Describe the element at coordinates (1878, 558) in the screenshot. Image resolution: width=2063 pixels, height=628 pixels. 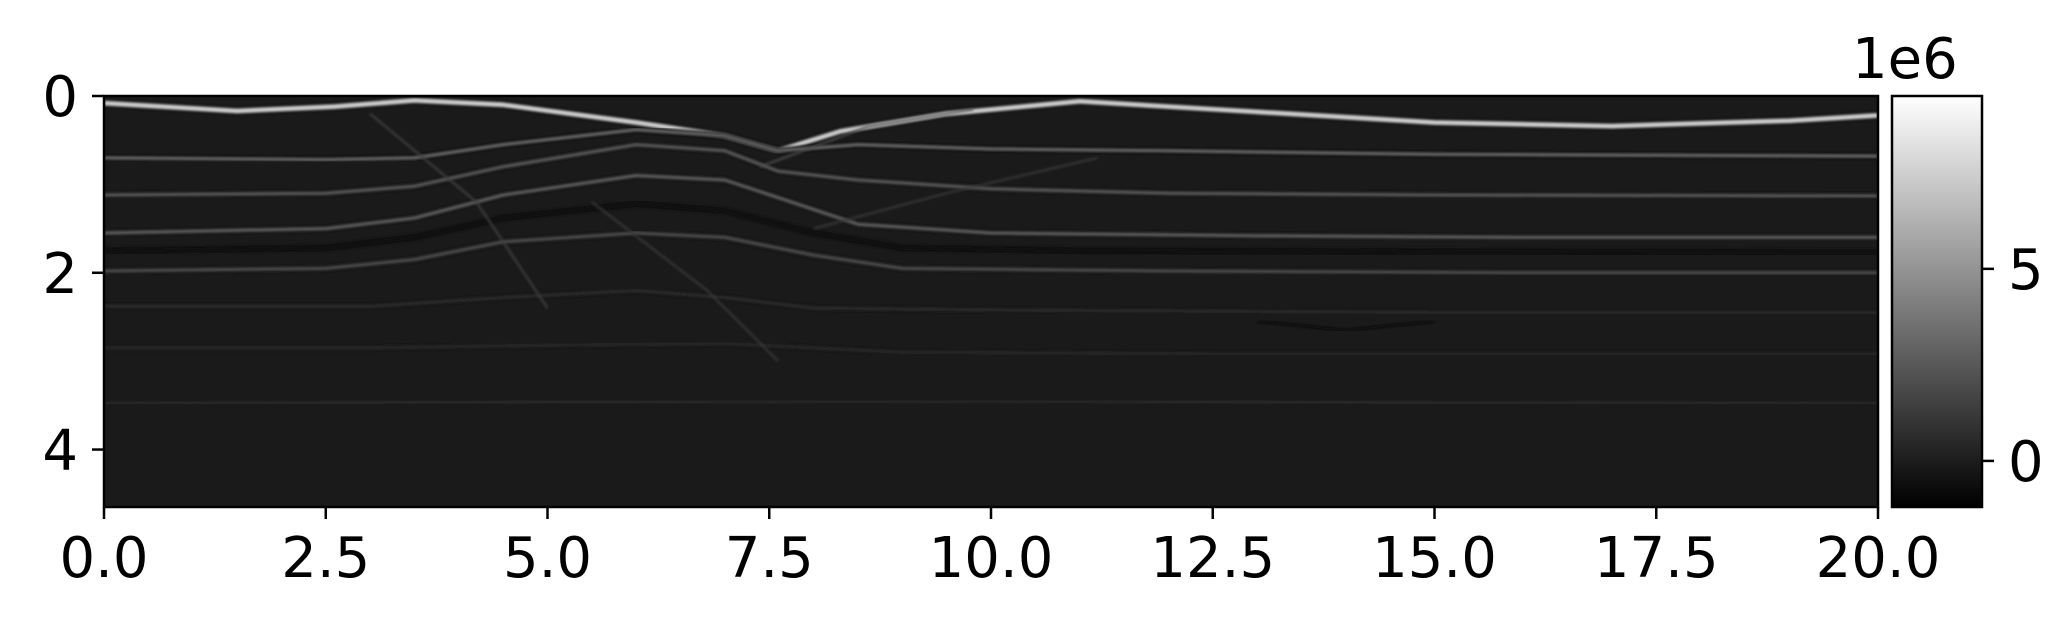
I see `x-tick-label: 20.0` at that location.